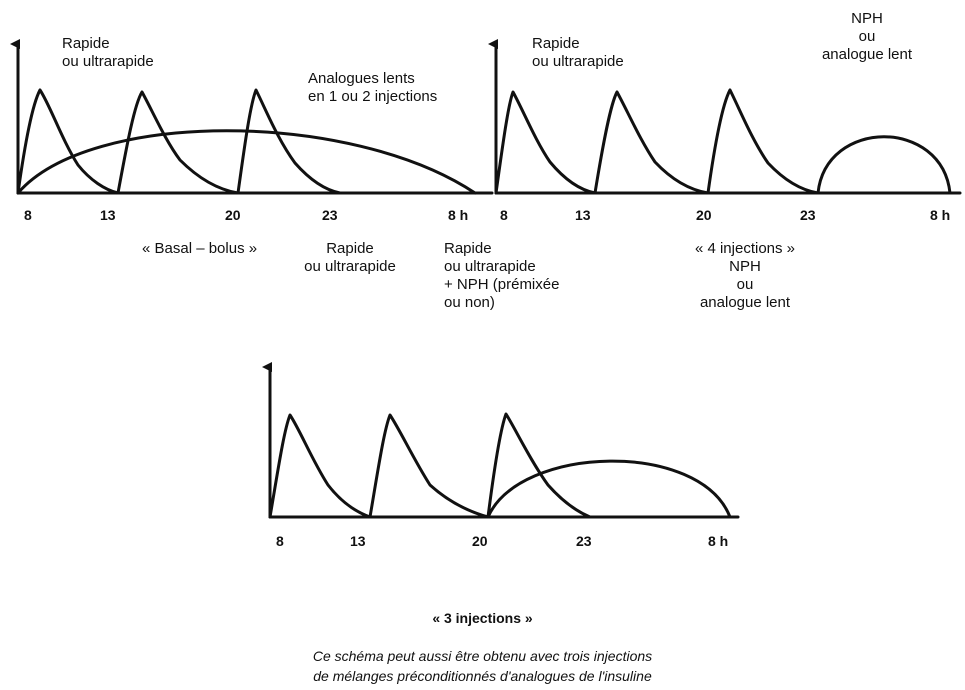  I want to click on panel-basal-bolus, so click(252, 117).